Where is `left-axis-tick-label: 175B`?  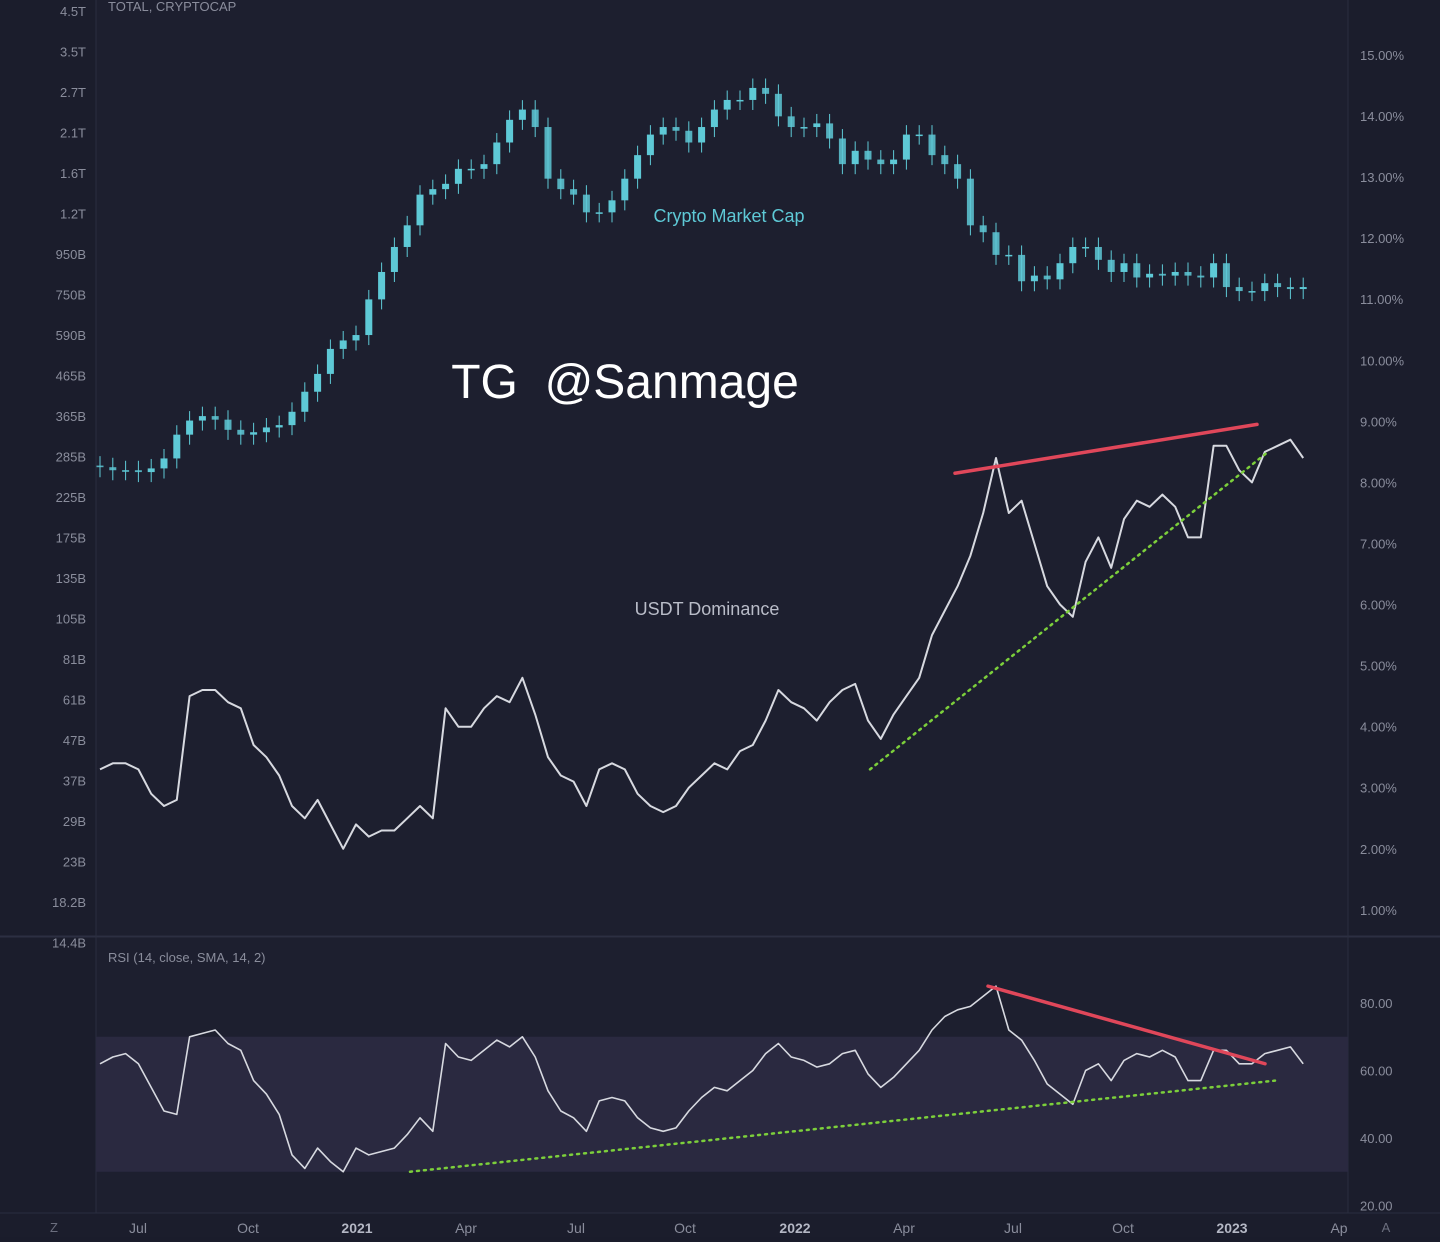
left-axis-tick-label: 175B is located at coordinates (71, 538).